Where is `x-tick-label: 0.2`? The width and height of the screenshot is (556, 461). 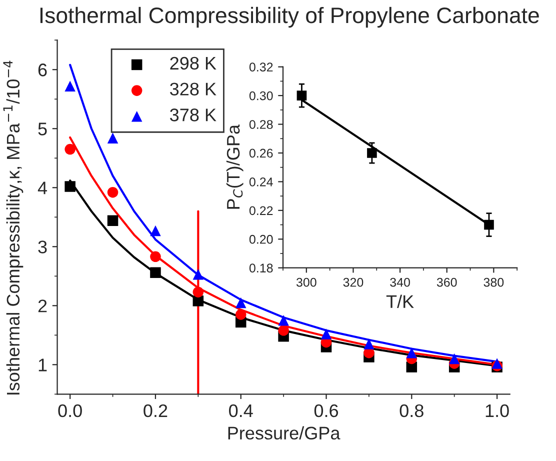
x-tick-label: 0.2 is located at coordinates (156, 411).